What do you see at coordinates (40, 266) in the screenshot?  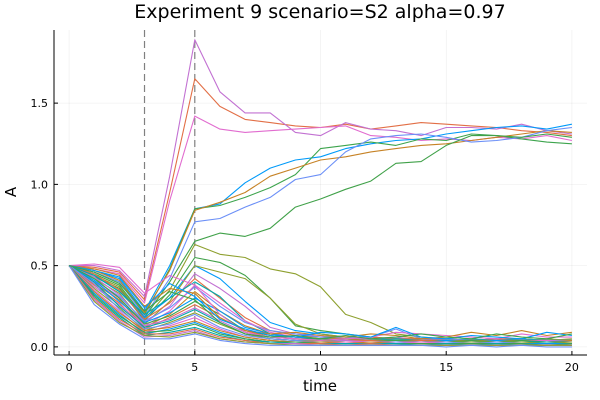 I see `y-tick-label: 0.5` at bounding box center [40, 266].